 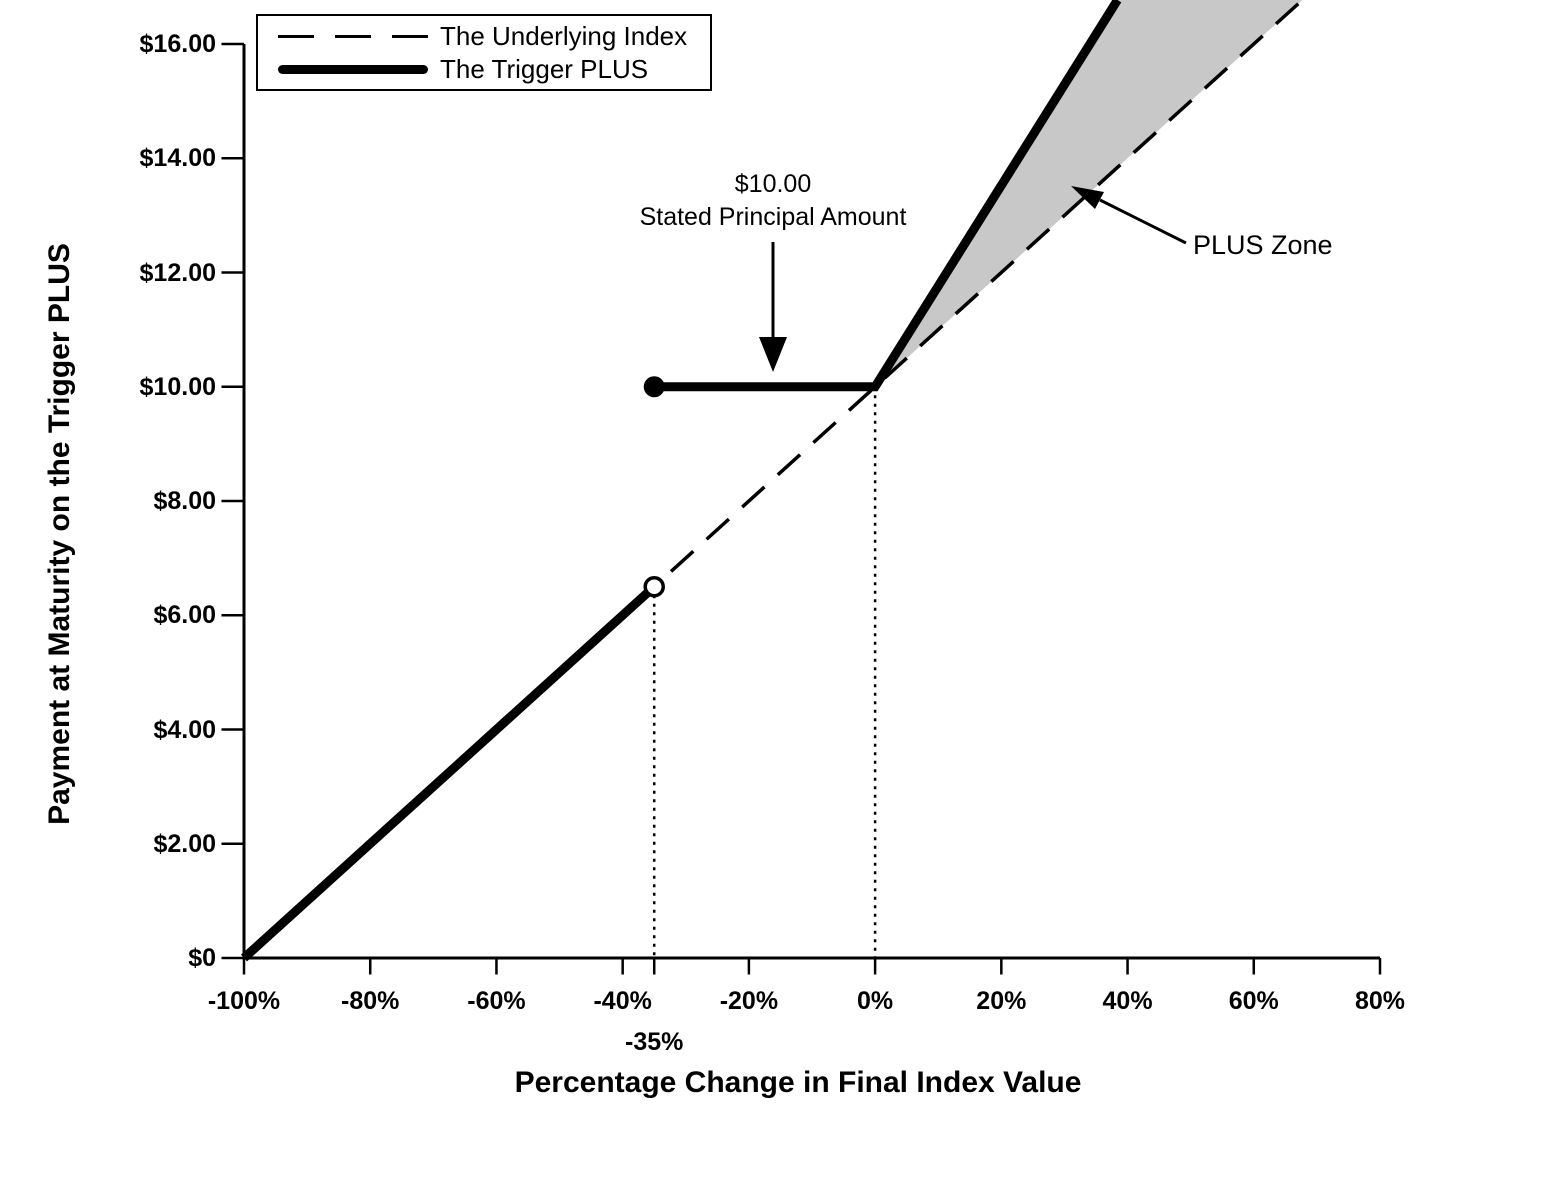 What do you see at coordinates (654, 586) in the screenshot?
I see `open-circle-marker` at bounding box center [654, 586].